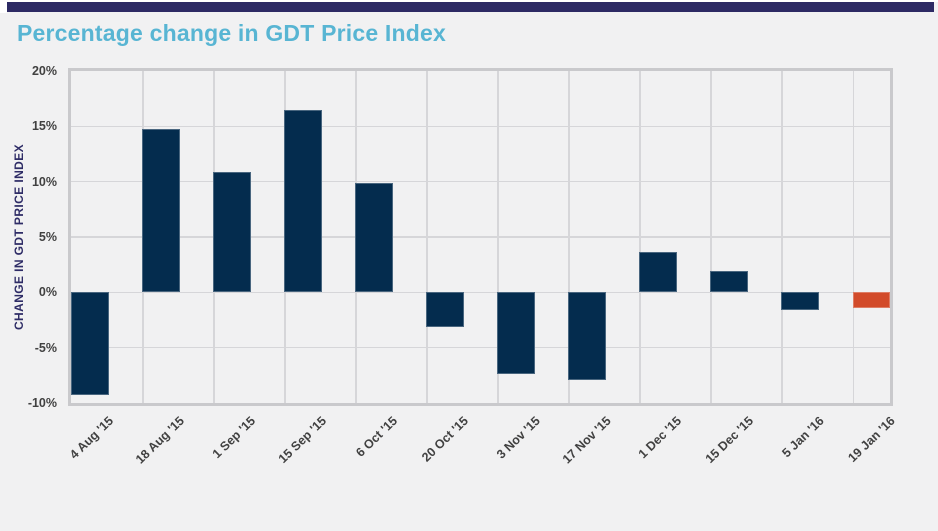  I want to click on chart-title: Percentage change in GDT Price Index, so click(232, 33).